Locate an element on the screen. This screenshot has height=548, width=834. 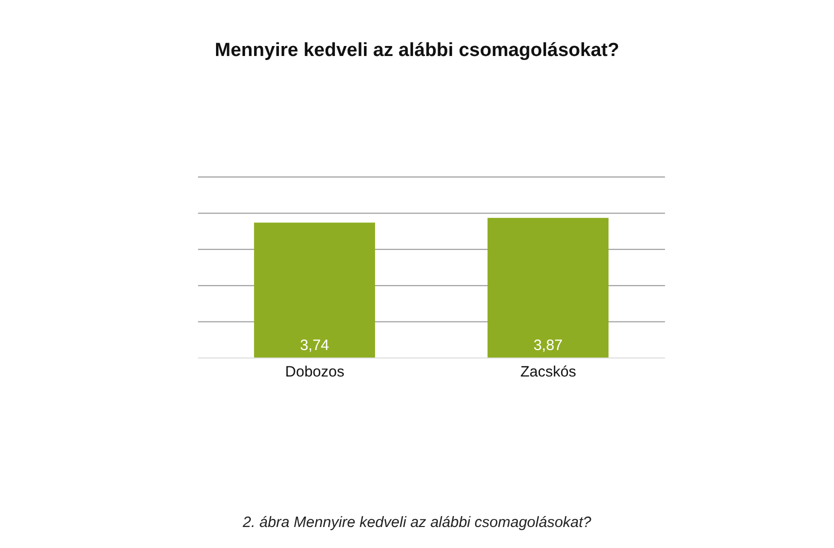
x-tick-label: Zacskós is located at coordinates (548, 372).